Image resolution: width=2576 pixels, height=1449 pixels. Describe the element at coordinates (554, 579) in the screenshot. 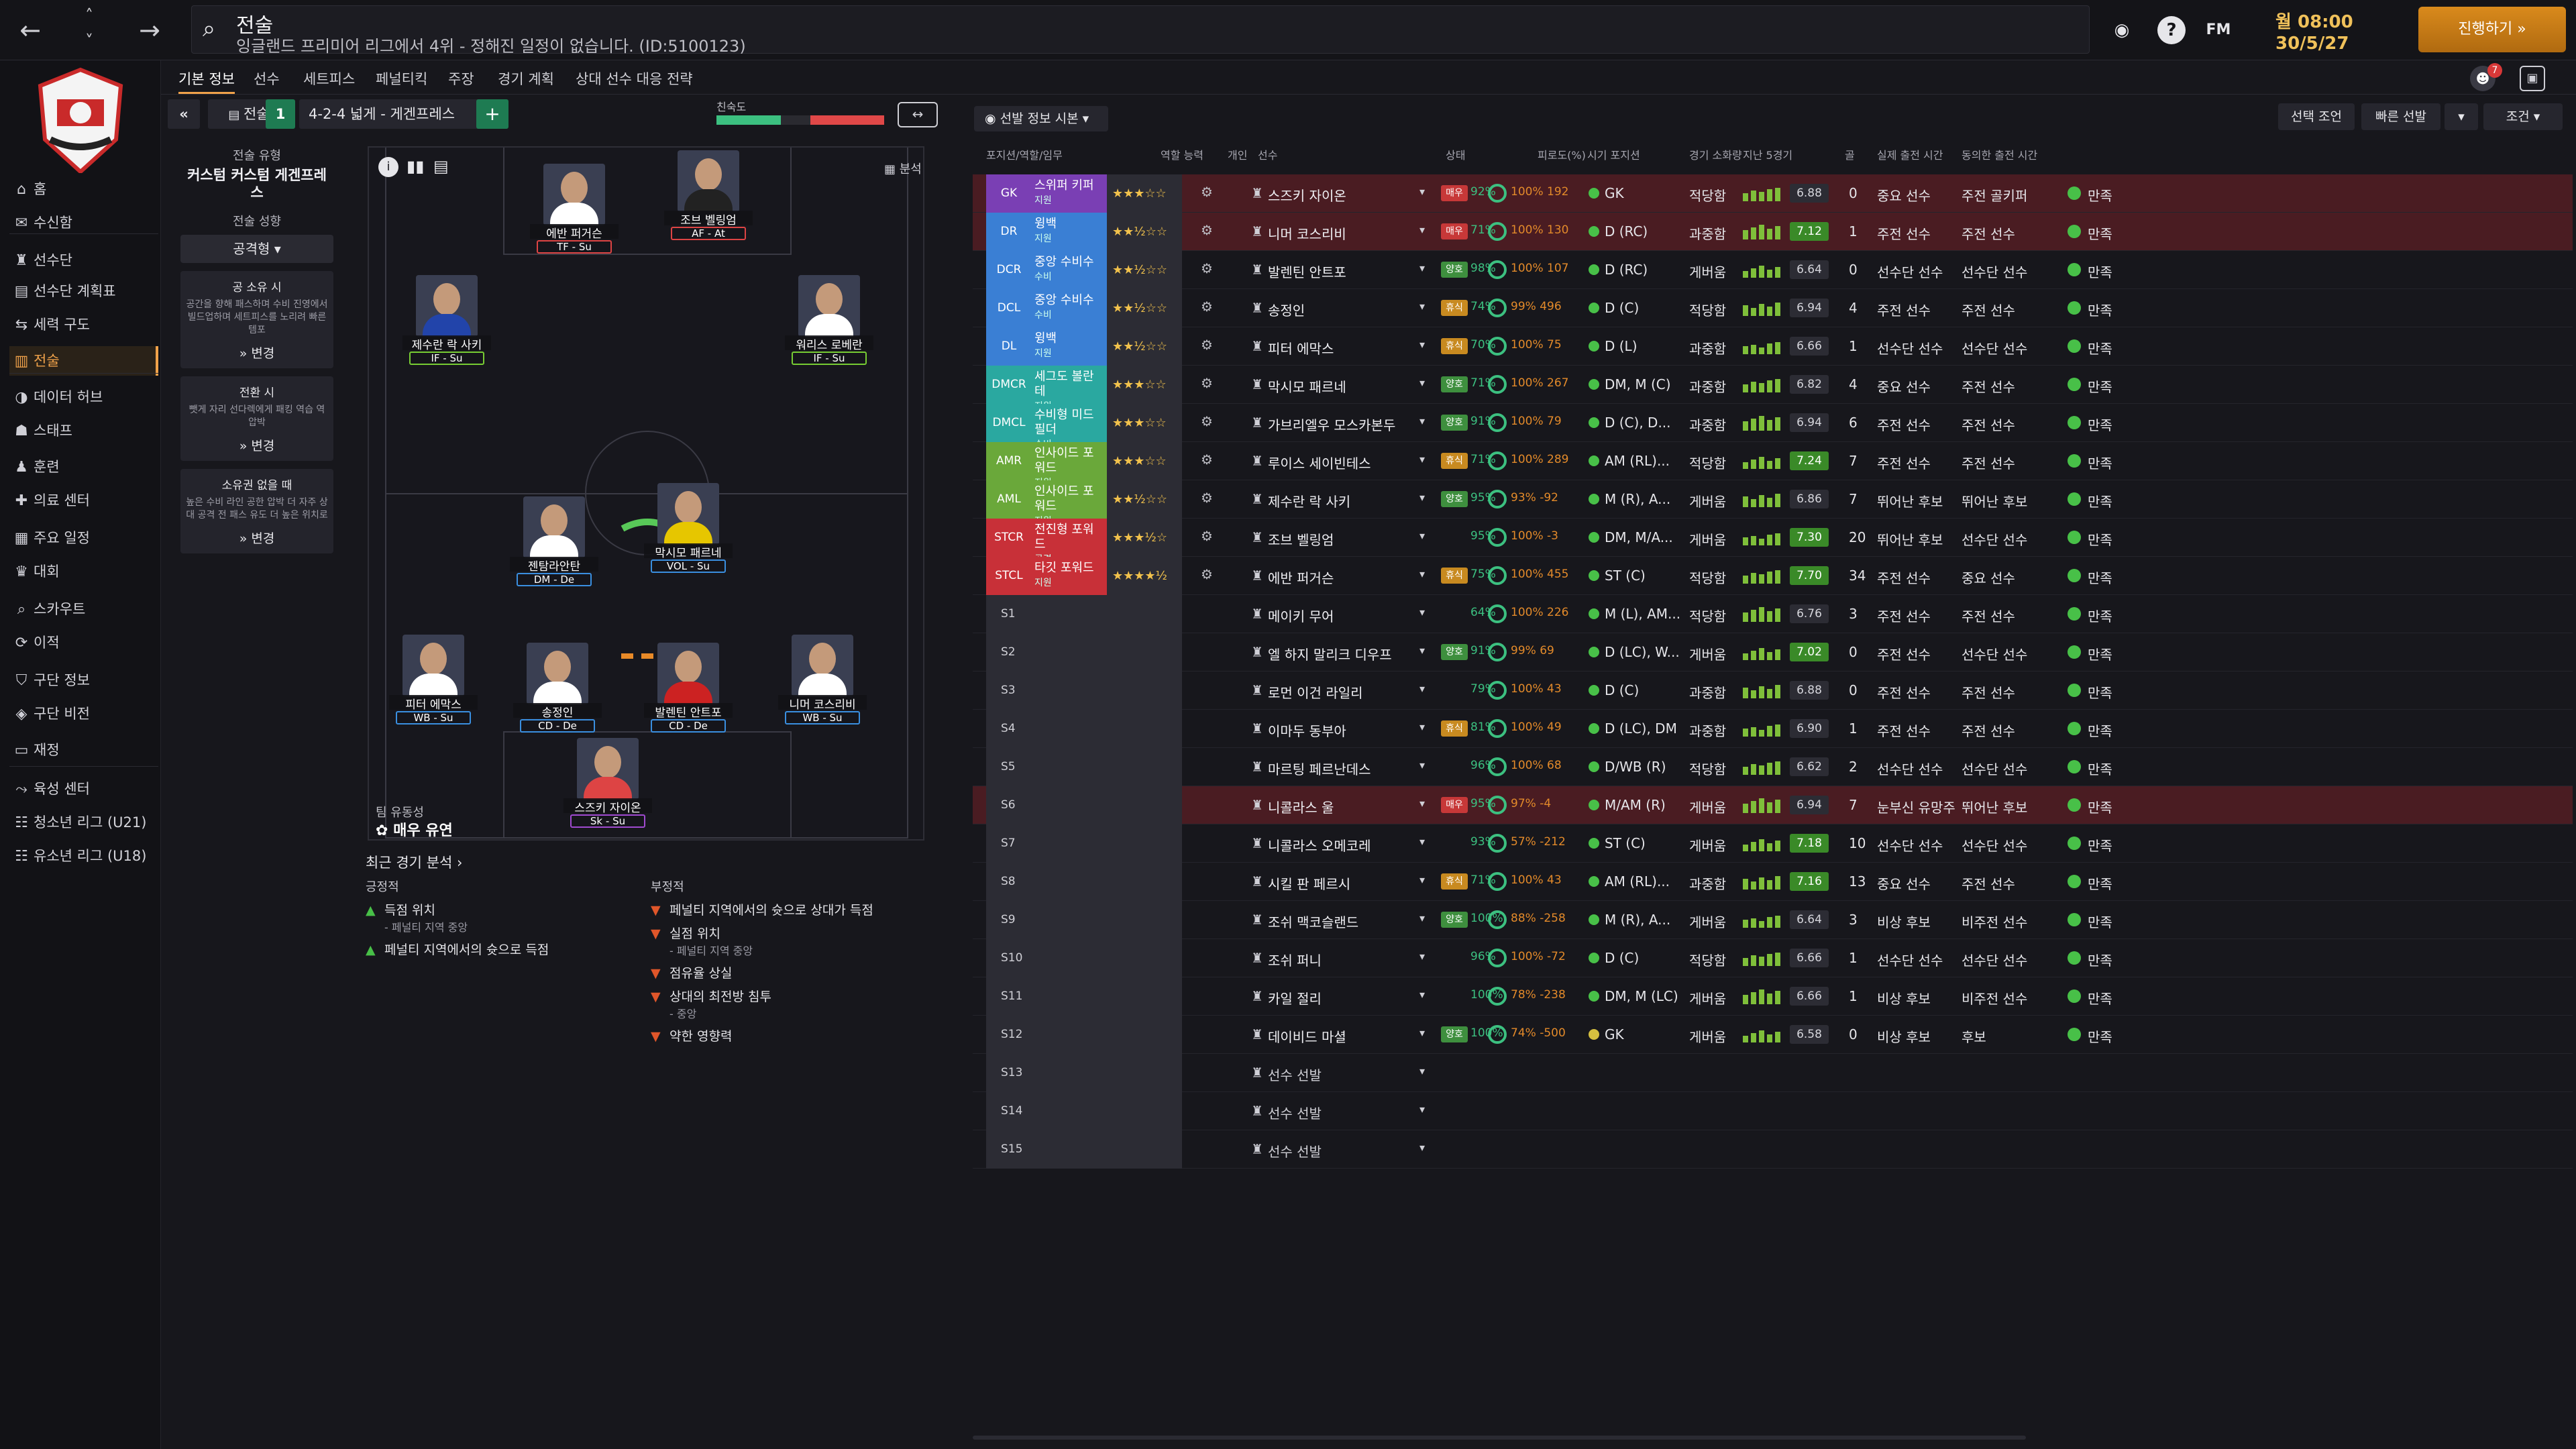

I see `pitch-player-role: DM - De` at that location.